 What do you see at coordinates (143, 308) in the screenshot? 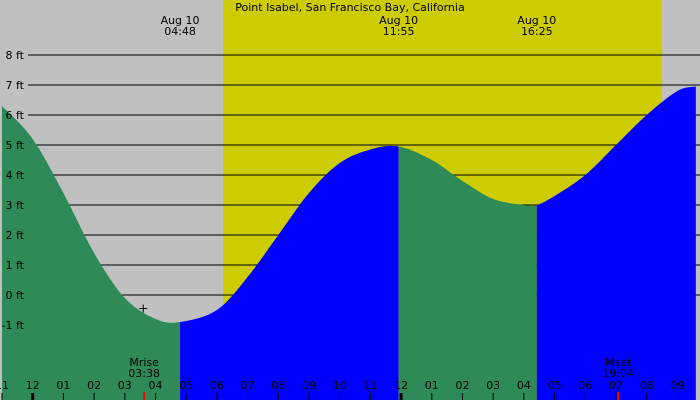
I see `plus-marker` at bounding box center [143, 308].